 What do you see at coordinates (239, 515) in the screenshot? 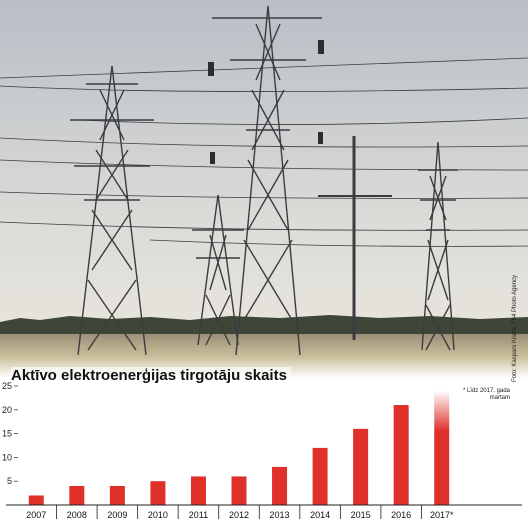
I see `x-tick-label: 2012` at bounding box center [239, 515].